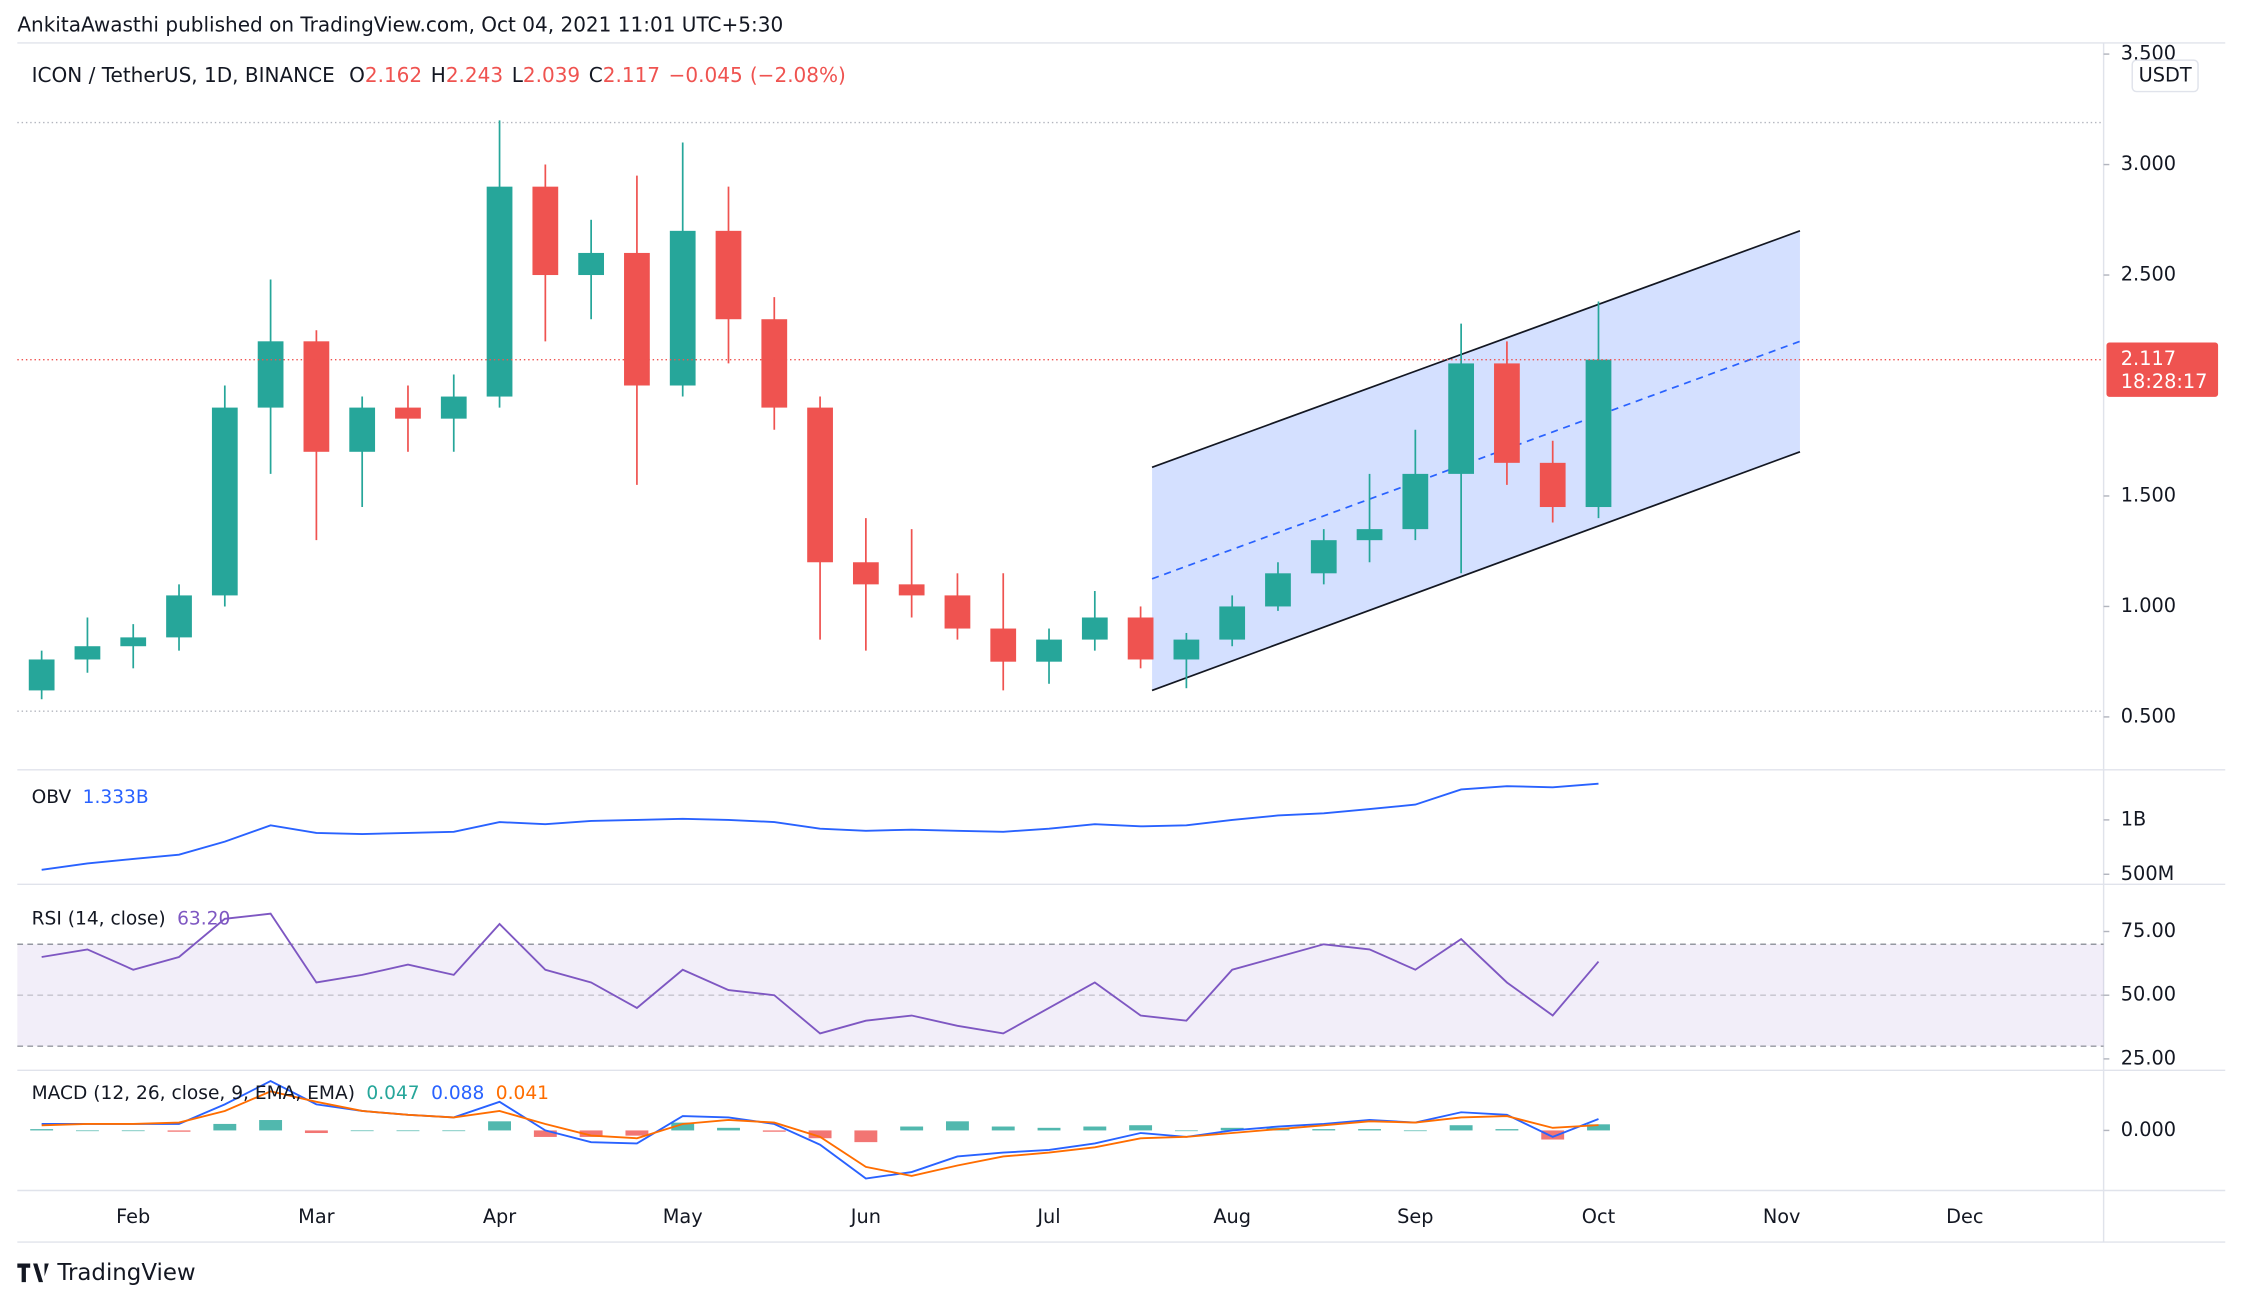 This screenshot has width=2244, height=1305. I want to click on y-tick-label: 3.000, so click(2148, 163).